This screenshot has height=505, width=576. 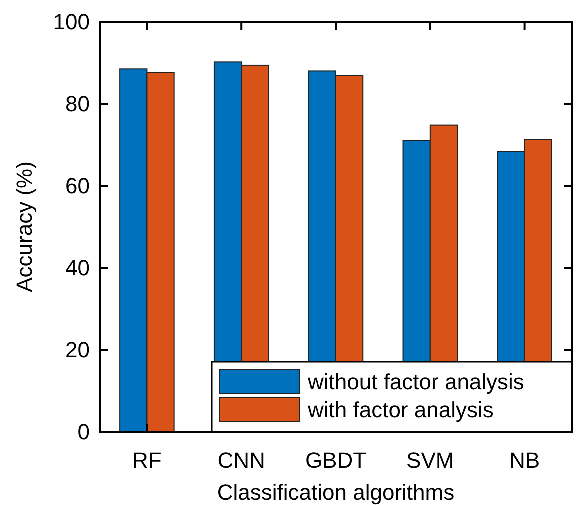 I want to click on legend-label: without factor analysis, so click(x=415, y=382).